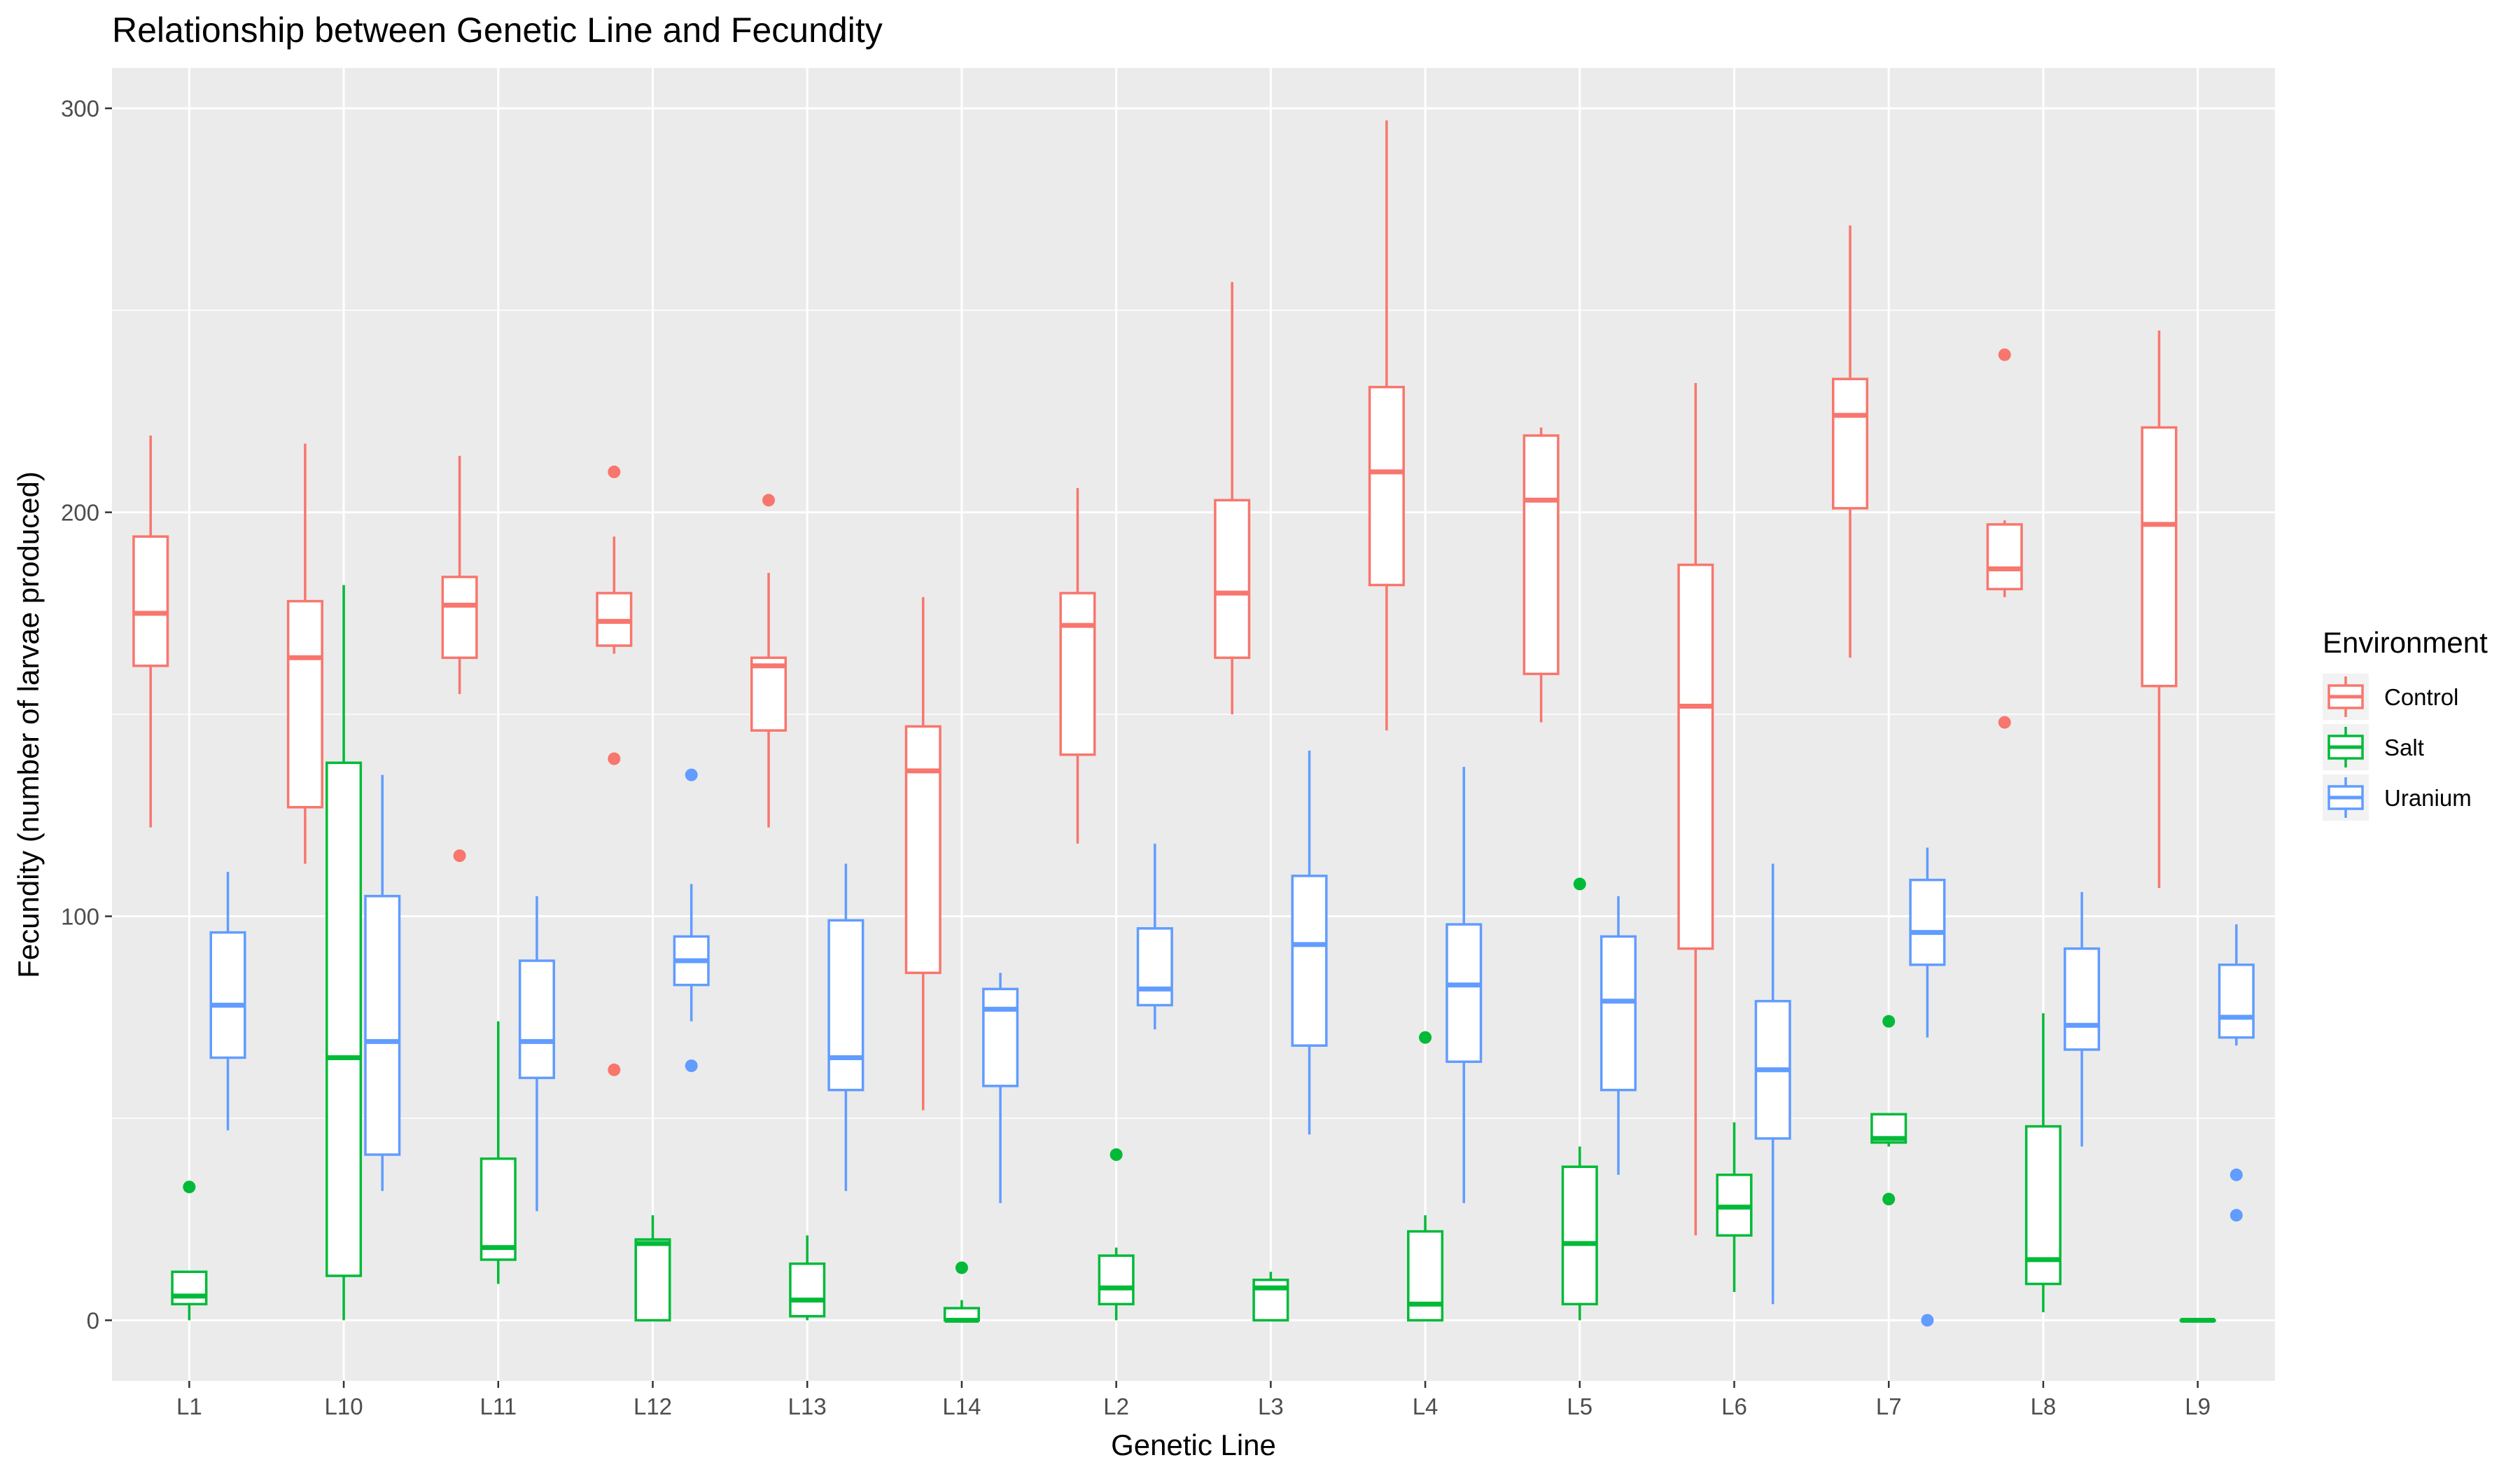 The image size is (2520, 1474). I want to click on legend-items: Control Salt Uranium, so click(2397, 748).